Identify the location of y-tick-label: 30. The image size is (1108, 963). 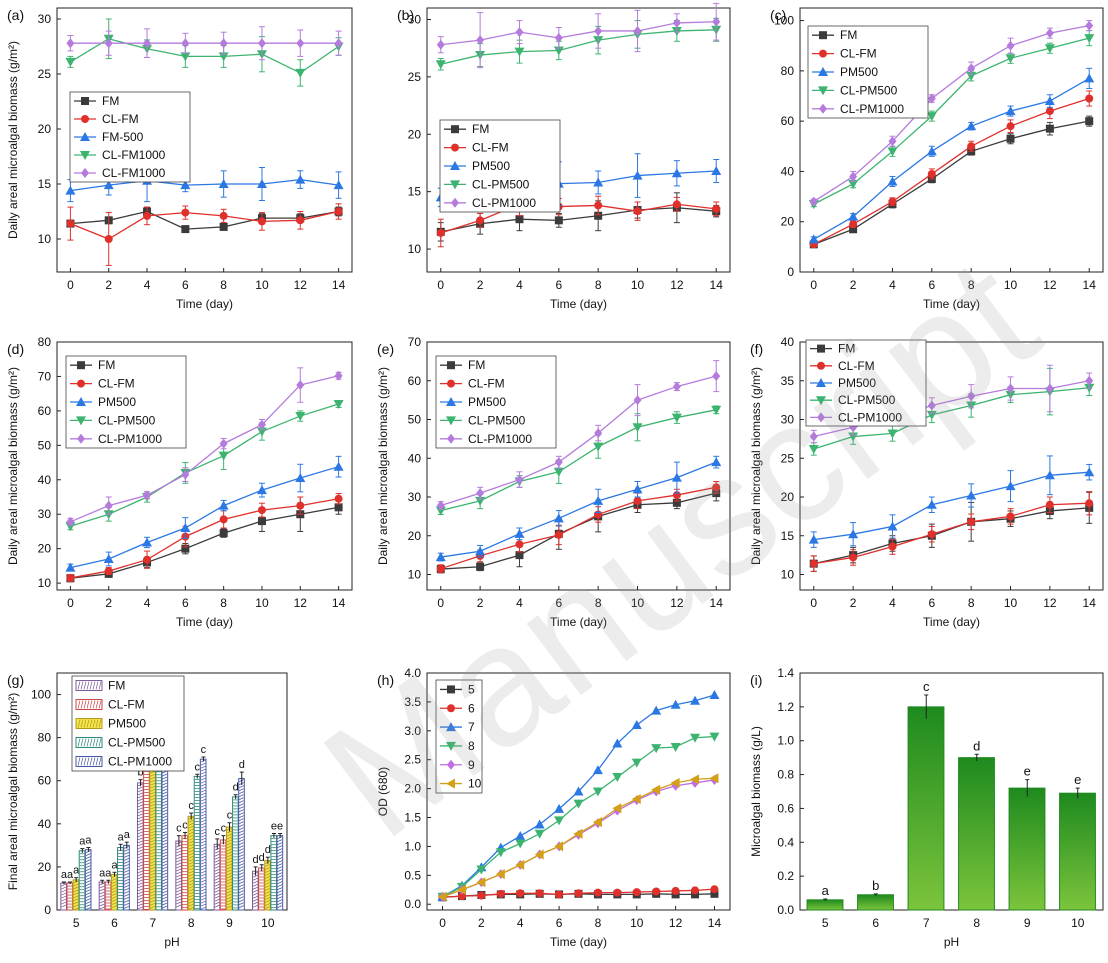
(45, 19).